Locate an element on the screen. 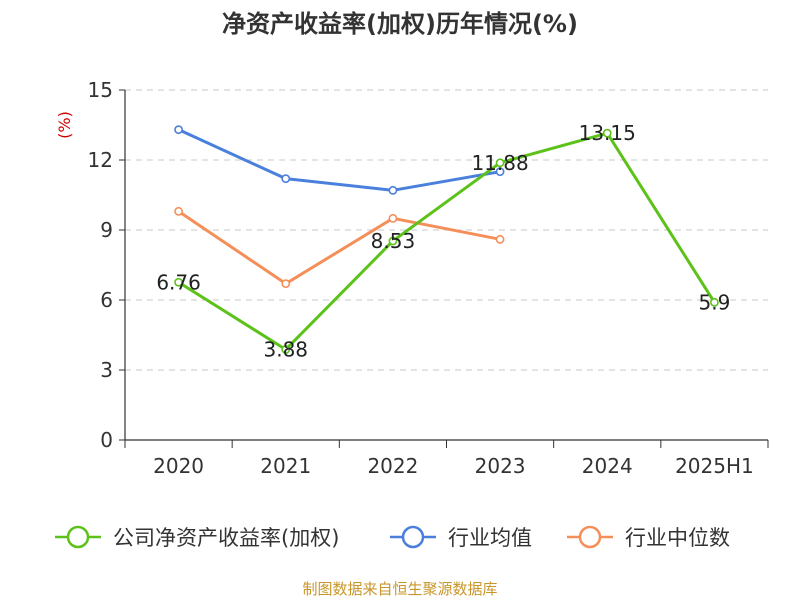  x-tick-label: 2022 is located at coordinates (392, 466).